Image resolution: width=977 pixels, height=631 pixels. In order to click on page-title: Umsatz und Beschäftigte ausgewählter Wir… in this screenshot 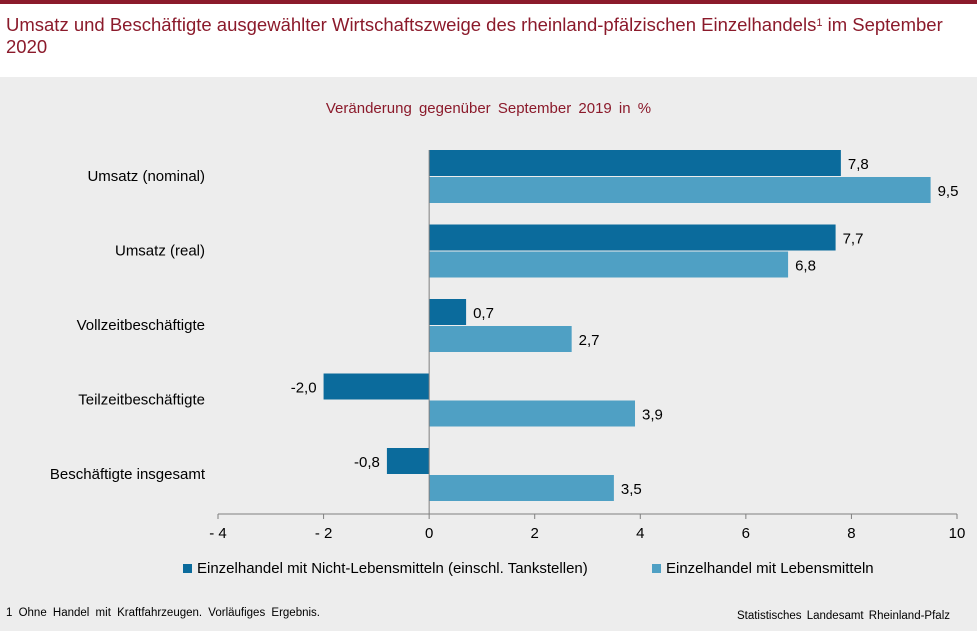, I will do `click(486, 36)`.